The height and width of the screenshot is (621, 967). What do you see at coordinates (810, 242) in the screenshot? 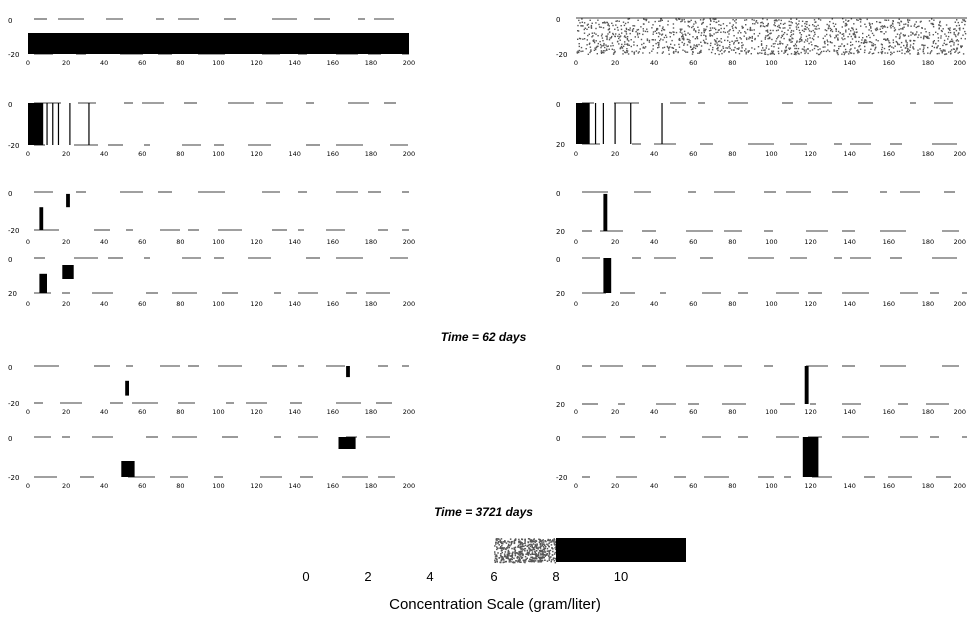
I see `x-tick-label: 120` at bounding box center [810, 242].